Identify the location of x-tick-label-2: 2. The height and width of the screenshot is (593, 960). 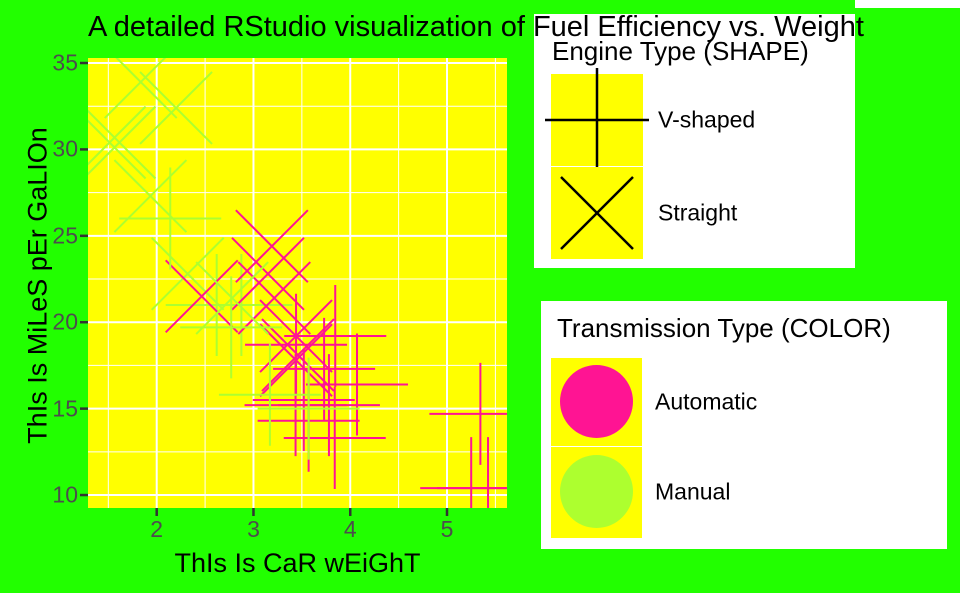
(157, 529).